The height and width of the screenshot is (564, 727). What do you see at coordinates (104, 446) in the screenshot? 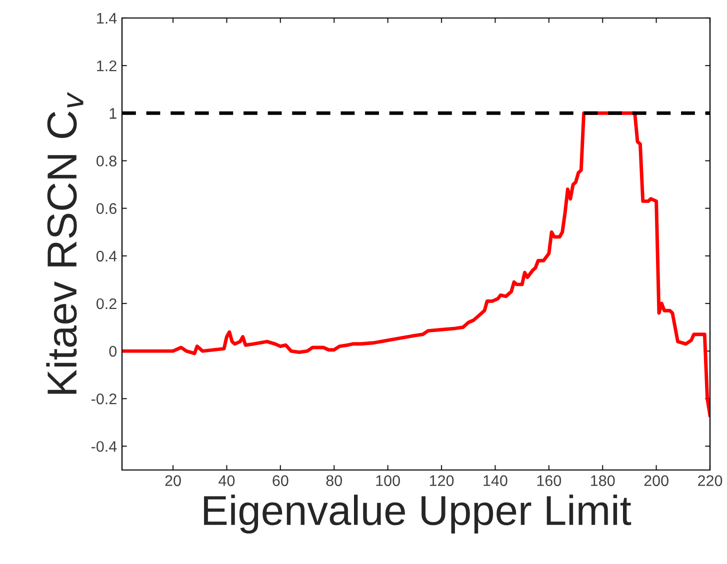
I see `y-tick-label: -0.4` at bounding box center [104, 446].